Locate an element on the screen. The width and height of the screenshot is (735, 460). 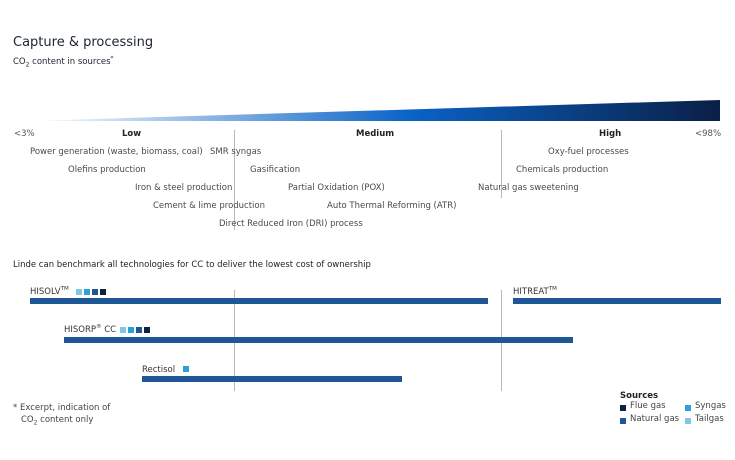
source-power-generation: Power generation (waste, biomass, coal) is located at coordinates (116, 152).